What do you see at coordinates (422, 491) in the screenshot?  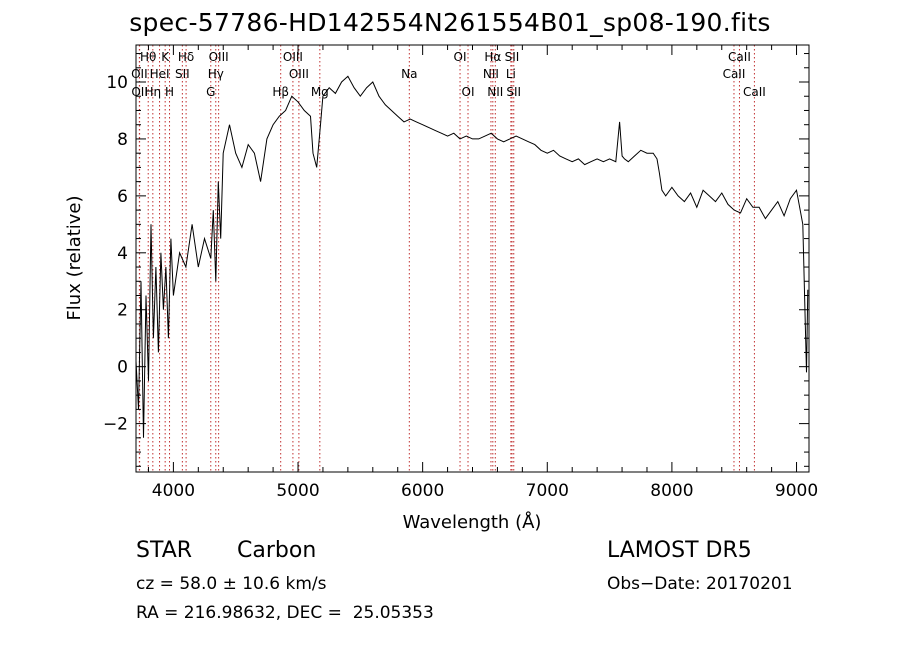 I see `x-tick-label: 6000` at bounding box center [422, 491].